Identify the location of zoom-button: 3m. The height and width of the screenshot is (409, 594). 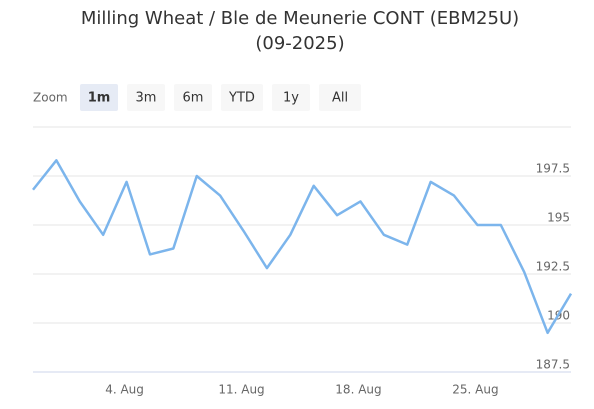
(146, 97).